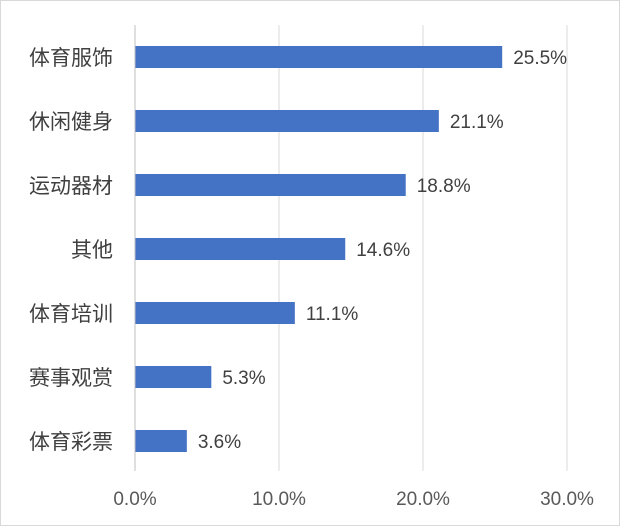 Image resolution: width=620 pixels, height=526 pixels. I want to click on category-label-5: 赛事观赏, so click(71, 378).